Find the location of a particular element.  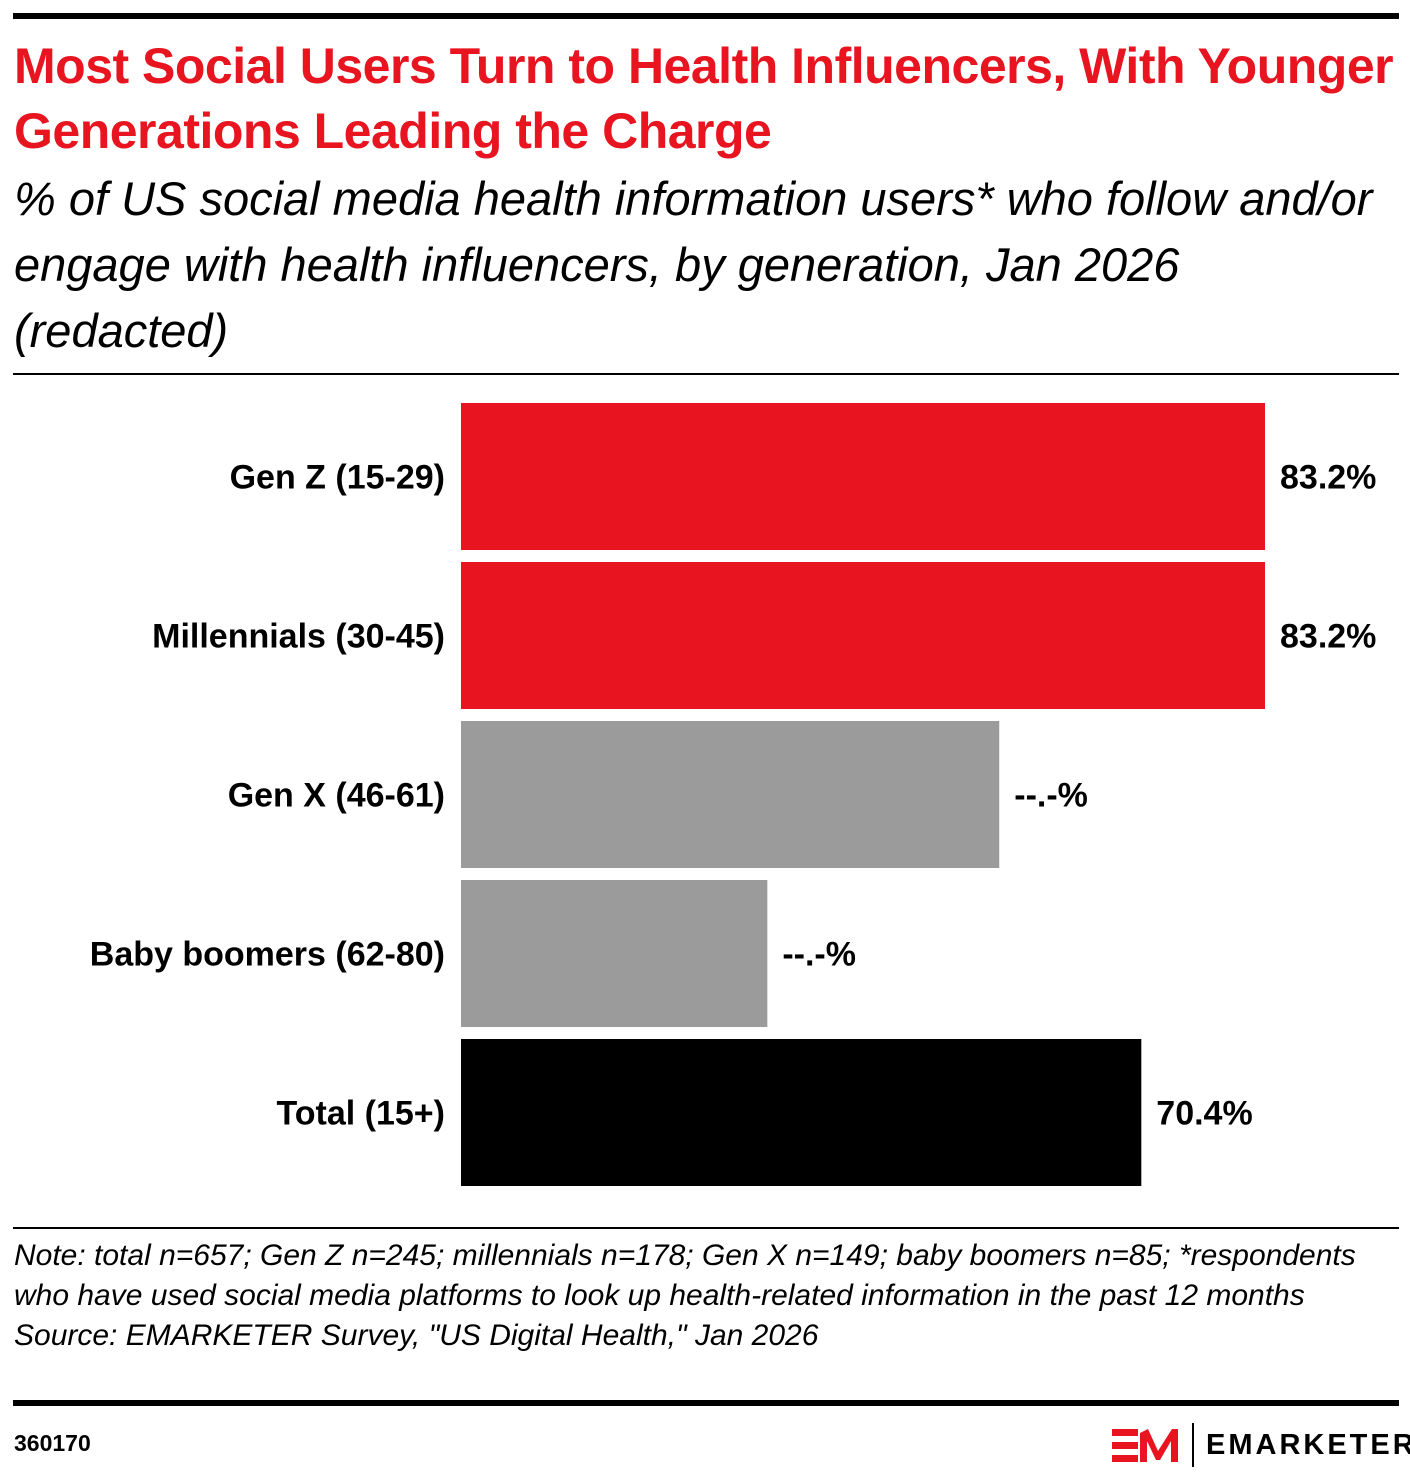

chart-id: 360170 is located at coordinates (52, 1443).